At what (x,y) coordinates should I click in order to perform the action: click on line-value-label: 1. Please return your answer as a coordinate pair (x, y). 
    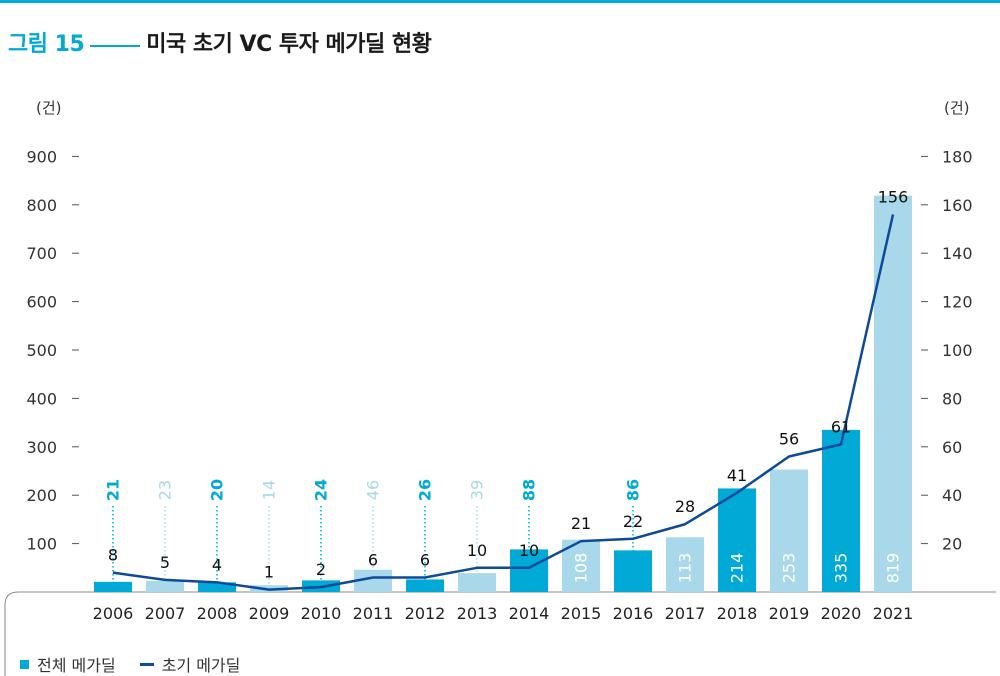
    Looking at the image, I should click on (269, 572).